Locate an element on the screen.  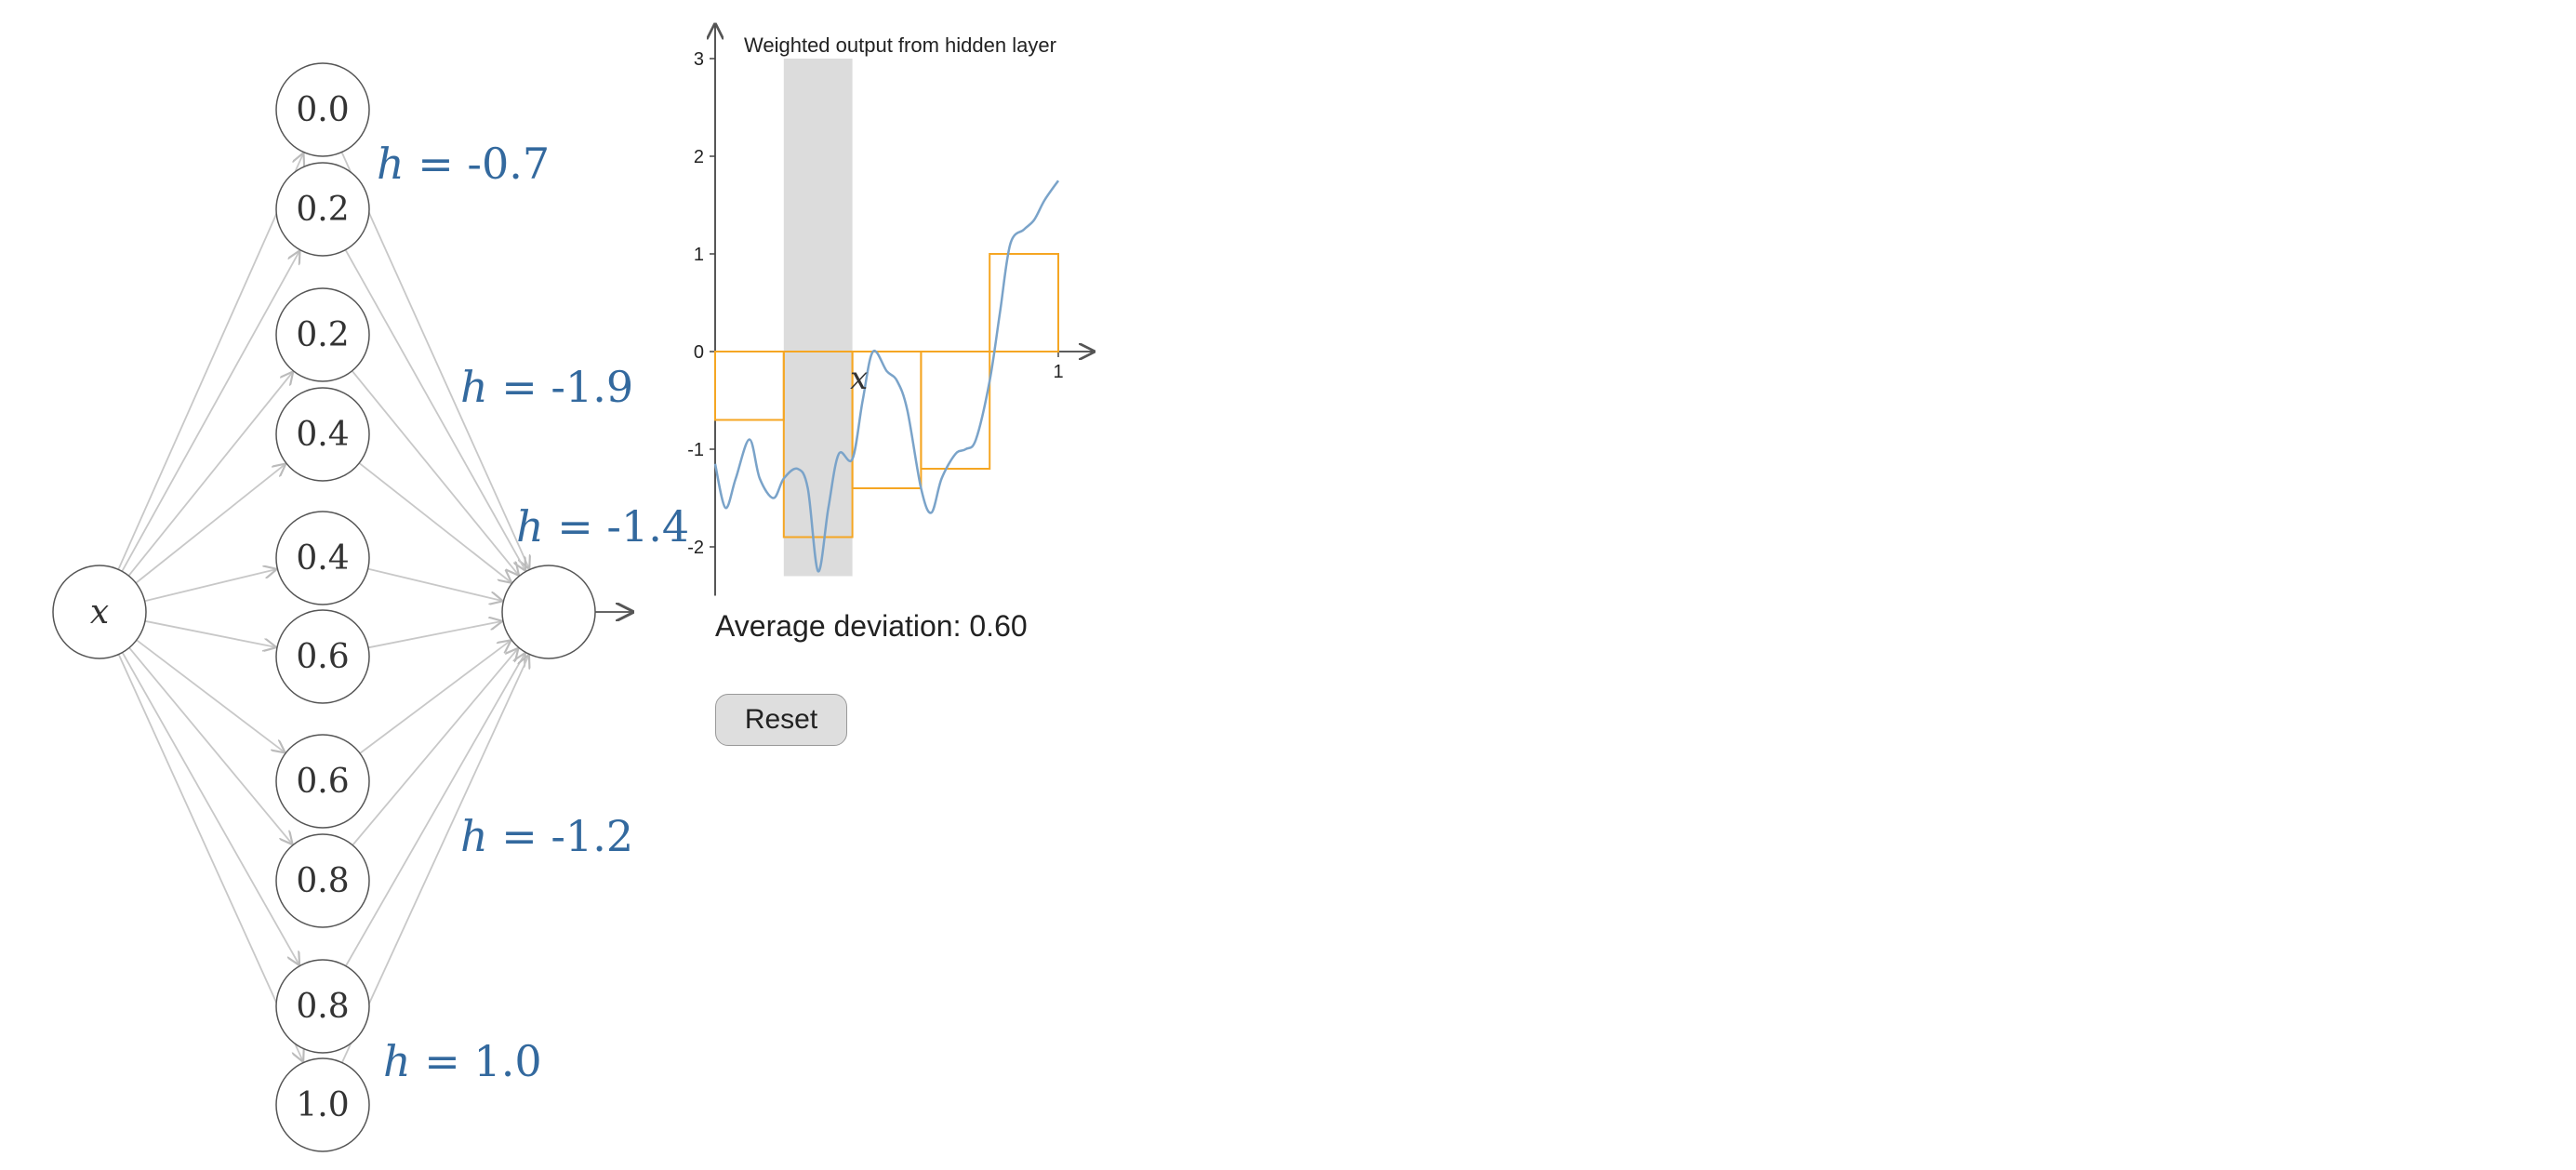
h-labels: h = -0.7h = -1.9h = -1.4h = -1.2h = 1.0 is located at coordinates (533, 612).